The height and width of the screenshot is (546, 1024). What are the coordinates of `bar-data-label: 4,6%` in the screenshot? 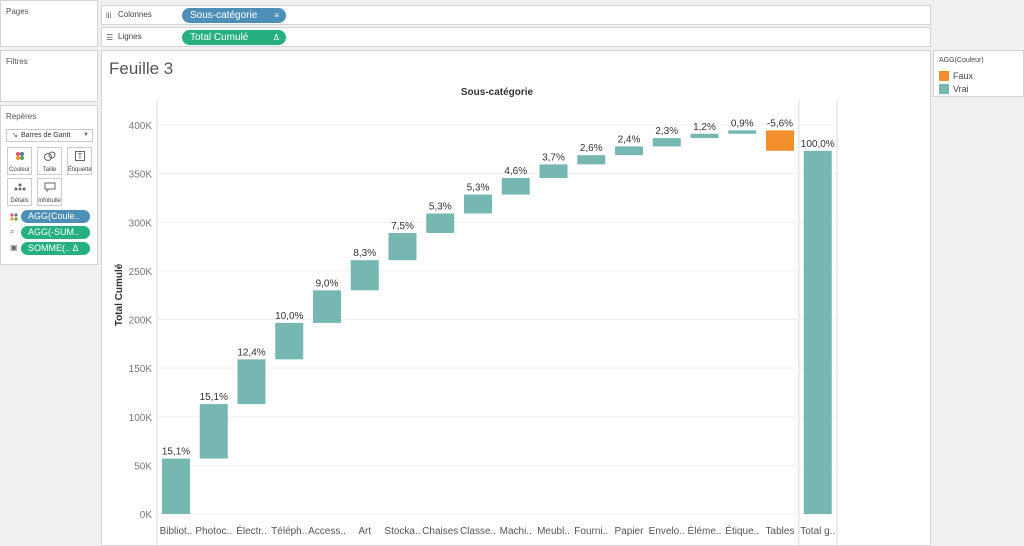 It's located at (515, 171).